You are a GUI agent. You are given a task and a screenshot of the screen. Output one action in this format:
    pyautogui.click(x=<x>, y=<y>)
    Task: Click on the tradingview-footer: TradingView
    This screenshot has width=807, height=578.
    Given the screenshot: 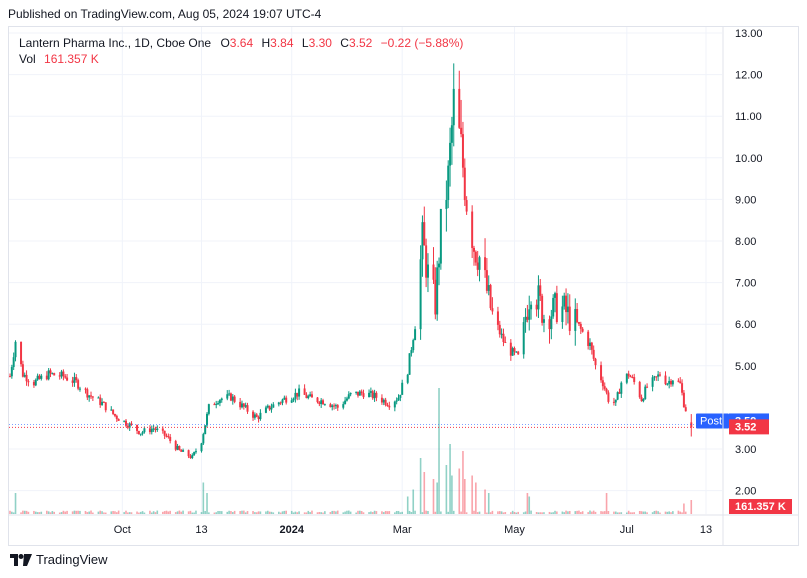 What is the action you would take?
    pyautogui.click(x=59, y=559)
    